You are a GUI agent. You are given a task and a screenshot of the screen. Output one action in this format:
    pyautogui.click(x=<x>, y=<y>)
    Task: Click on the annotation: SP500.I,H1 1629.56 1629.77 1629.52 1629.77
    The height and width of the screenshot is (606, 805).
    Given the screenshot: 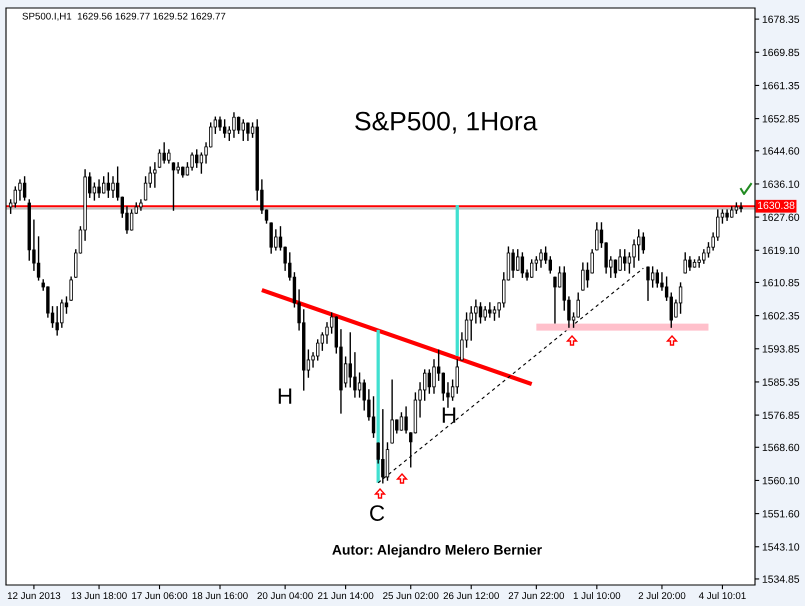 What is the action you would take?
    pyautogui.click(x=124, y=16)
    